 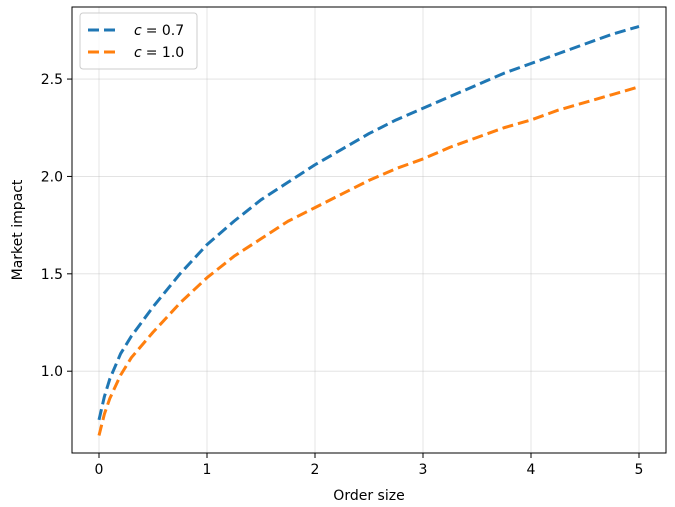 What do you see at coordinates (52, 177) in the screenshot?
I see `y-tick-label-2: 2.0` at bounding box center [52, 177].